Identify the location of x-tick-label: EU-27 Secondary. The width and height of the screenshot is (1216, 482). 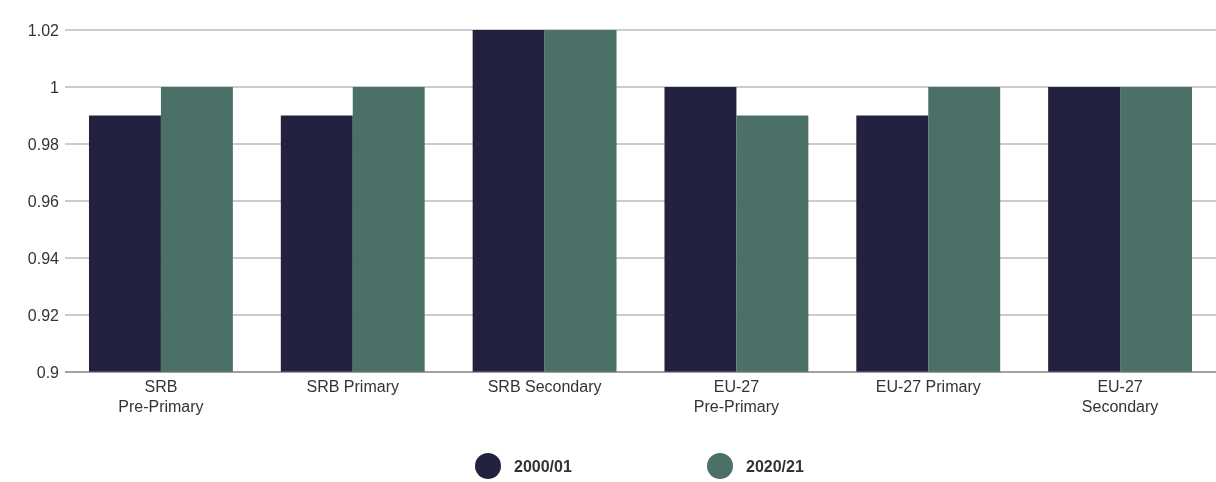
(1120, 396).